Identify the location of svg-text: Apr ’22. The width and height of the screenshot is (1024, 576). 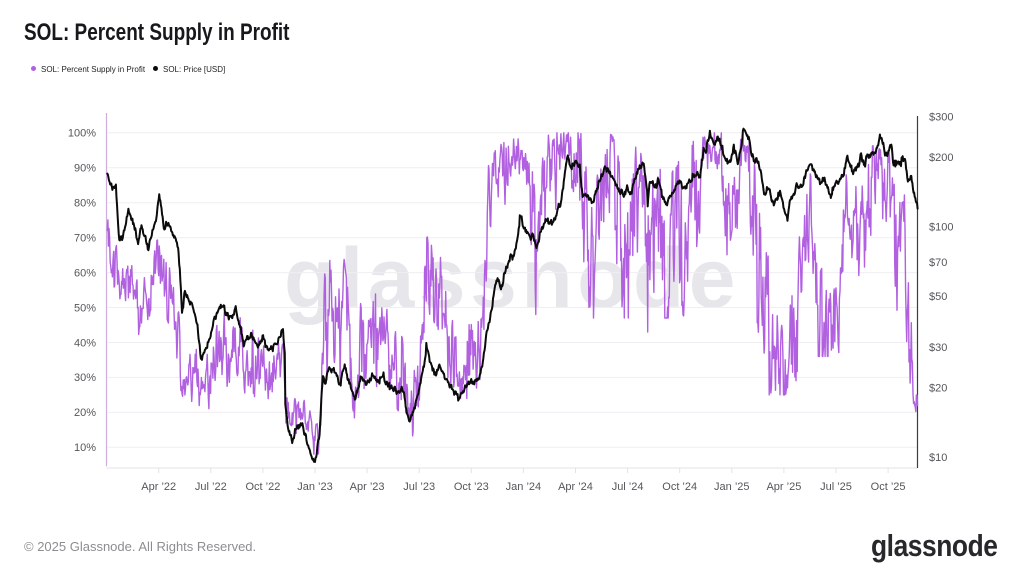
(158, 487).